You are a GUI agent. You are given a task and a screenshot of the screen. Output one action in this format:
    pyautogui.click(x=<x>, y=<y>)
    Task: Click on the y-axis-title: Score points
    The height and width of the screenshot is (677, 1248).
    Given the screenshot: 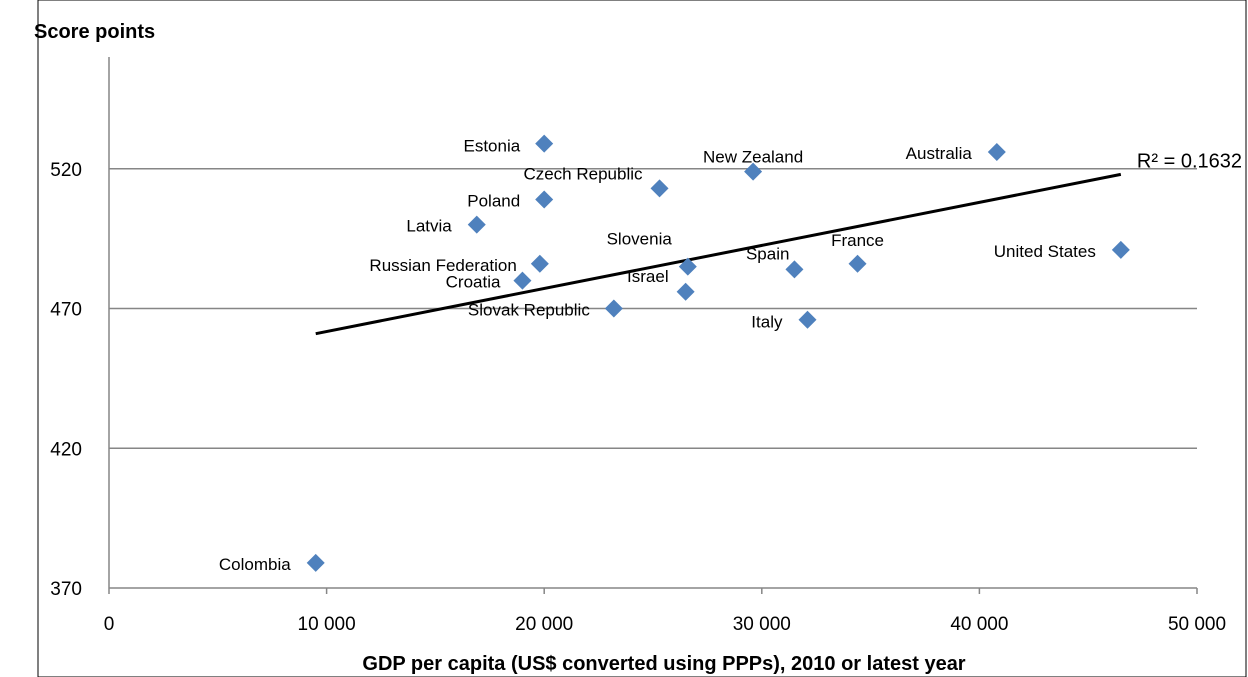 What is the action you would take?
    pyautogui.click(x=94, y=32)
    